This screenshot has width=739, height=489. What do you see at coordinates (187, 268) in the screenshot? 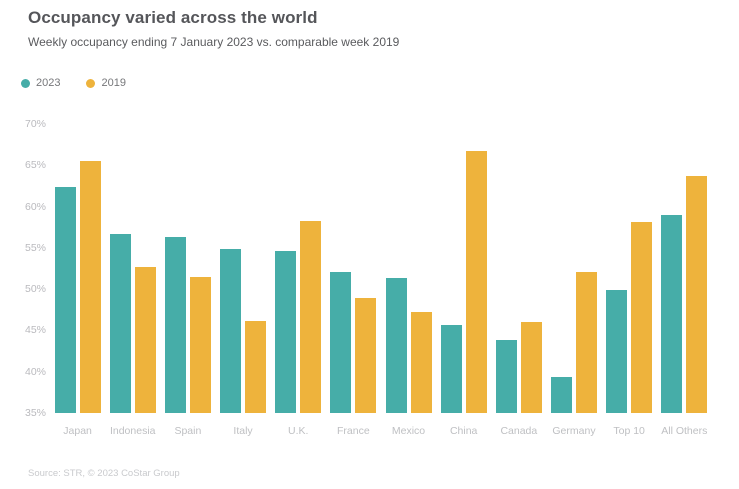
I see `bar-group-spain` at bounding box center [187, 268].